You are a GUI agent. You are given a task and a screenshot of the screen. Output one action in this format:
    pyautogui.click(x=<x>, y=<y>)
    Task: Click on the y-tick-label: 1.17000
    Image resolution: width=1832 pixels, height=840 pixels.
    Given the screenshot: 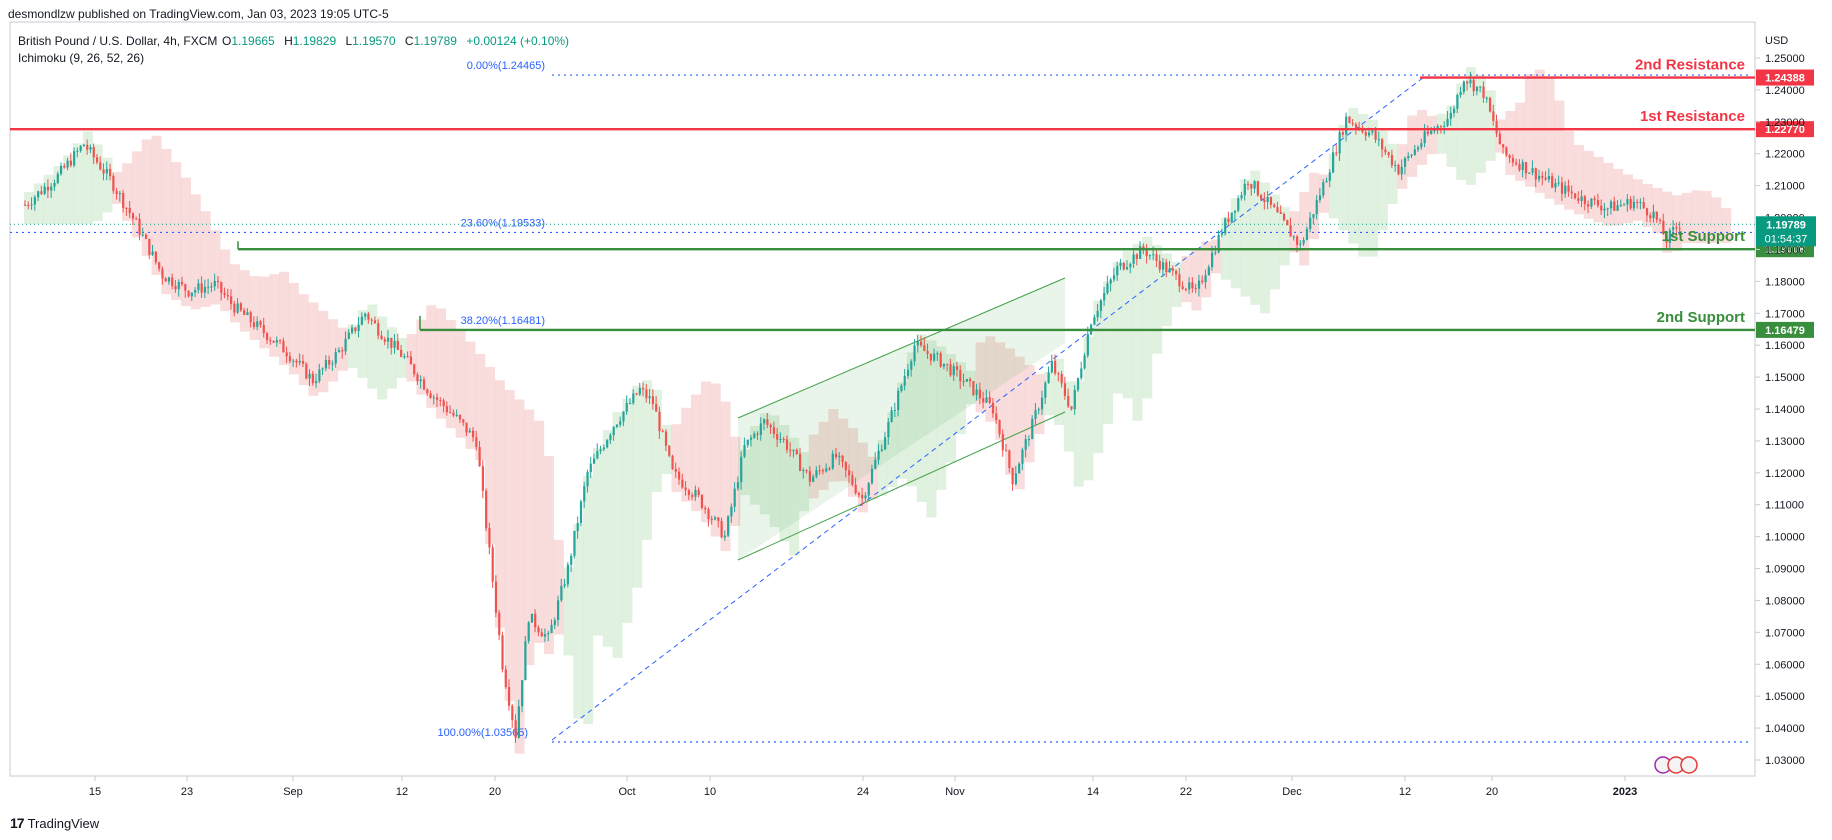 What is the action you would take?
    pyautogui.click(x=1785, y=314)
    